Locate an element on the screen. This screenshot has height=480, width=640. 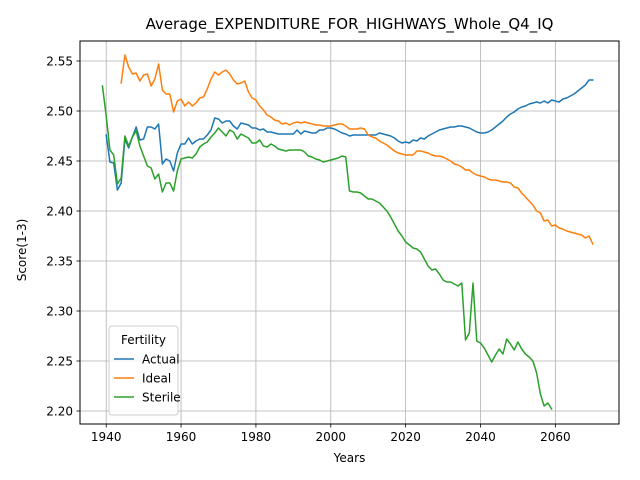
legend-label-sterile: Sterile is located at coordinates (161, 397).